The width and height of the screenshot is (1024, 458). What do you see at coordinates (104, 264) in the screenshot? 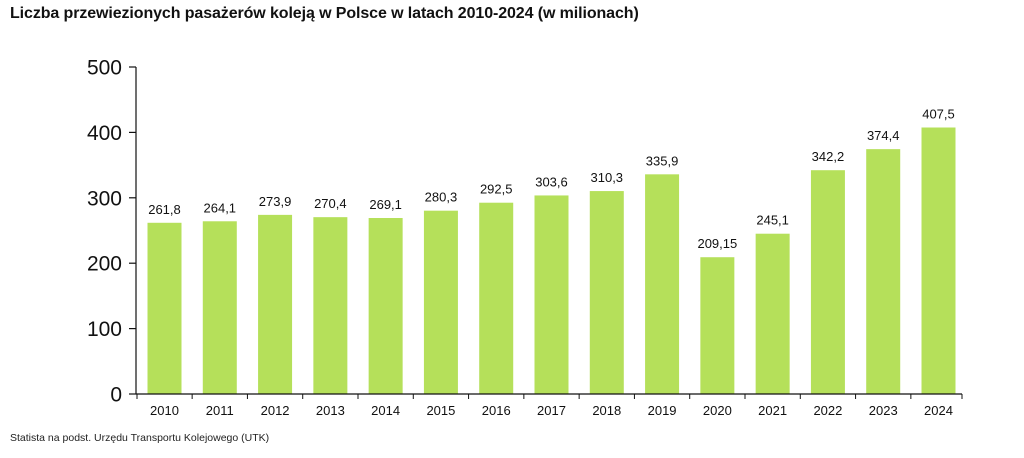
I see `y-tick-label: 200` at bounding box center [104, 264].